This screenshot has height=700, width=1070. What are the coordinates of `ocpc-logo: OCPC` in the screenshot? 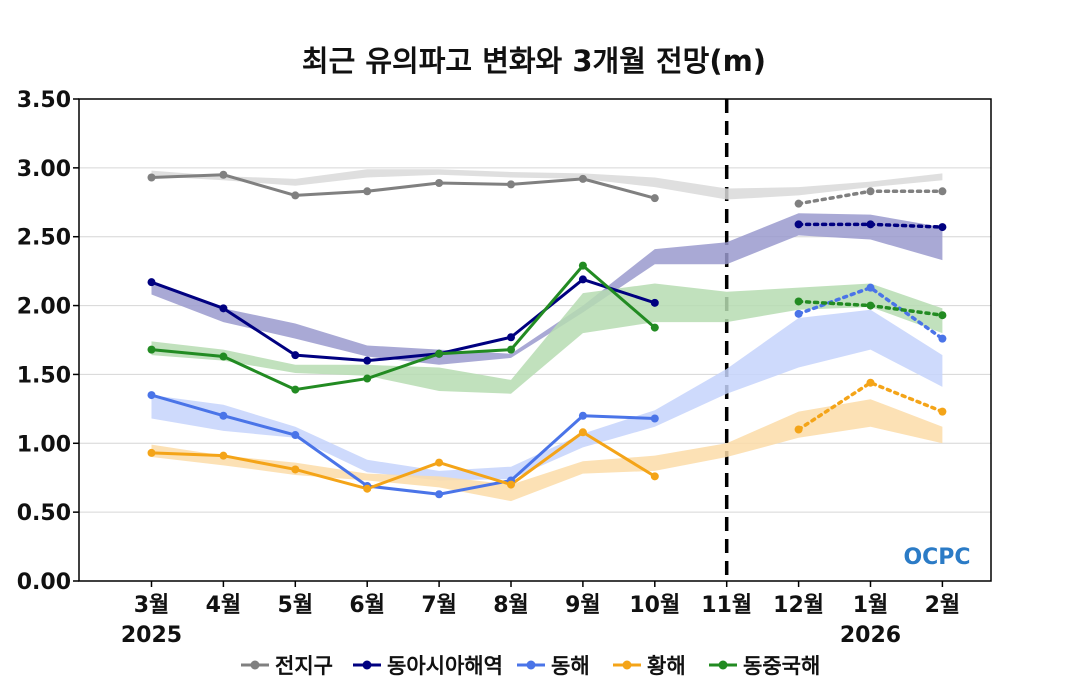 It's located at (936, 557).